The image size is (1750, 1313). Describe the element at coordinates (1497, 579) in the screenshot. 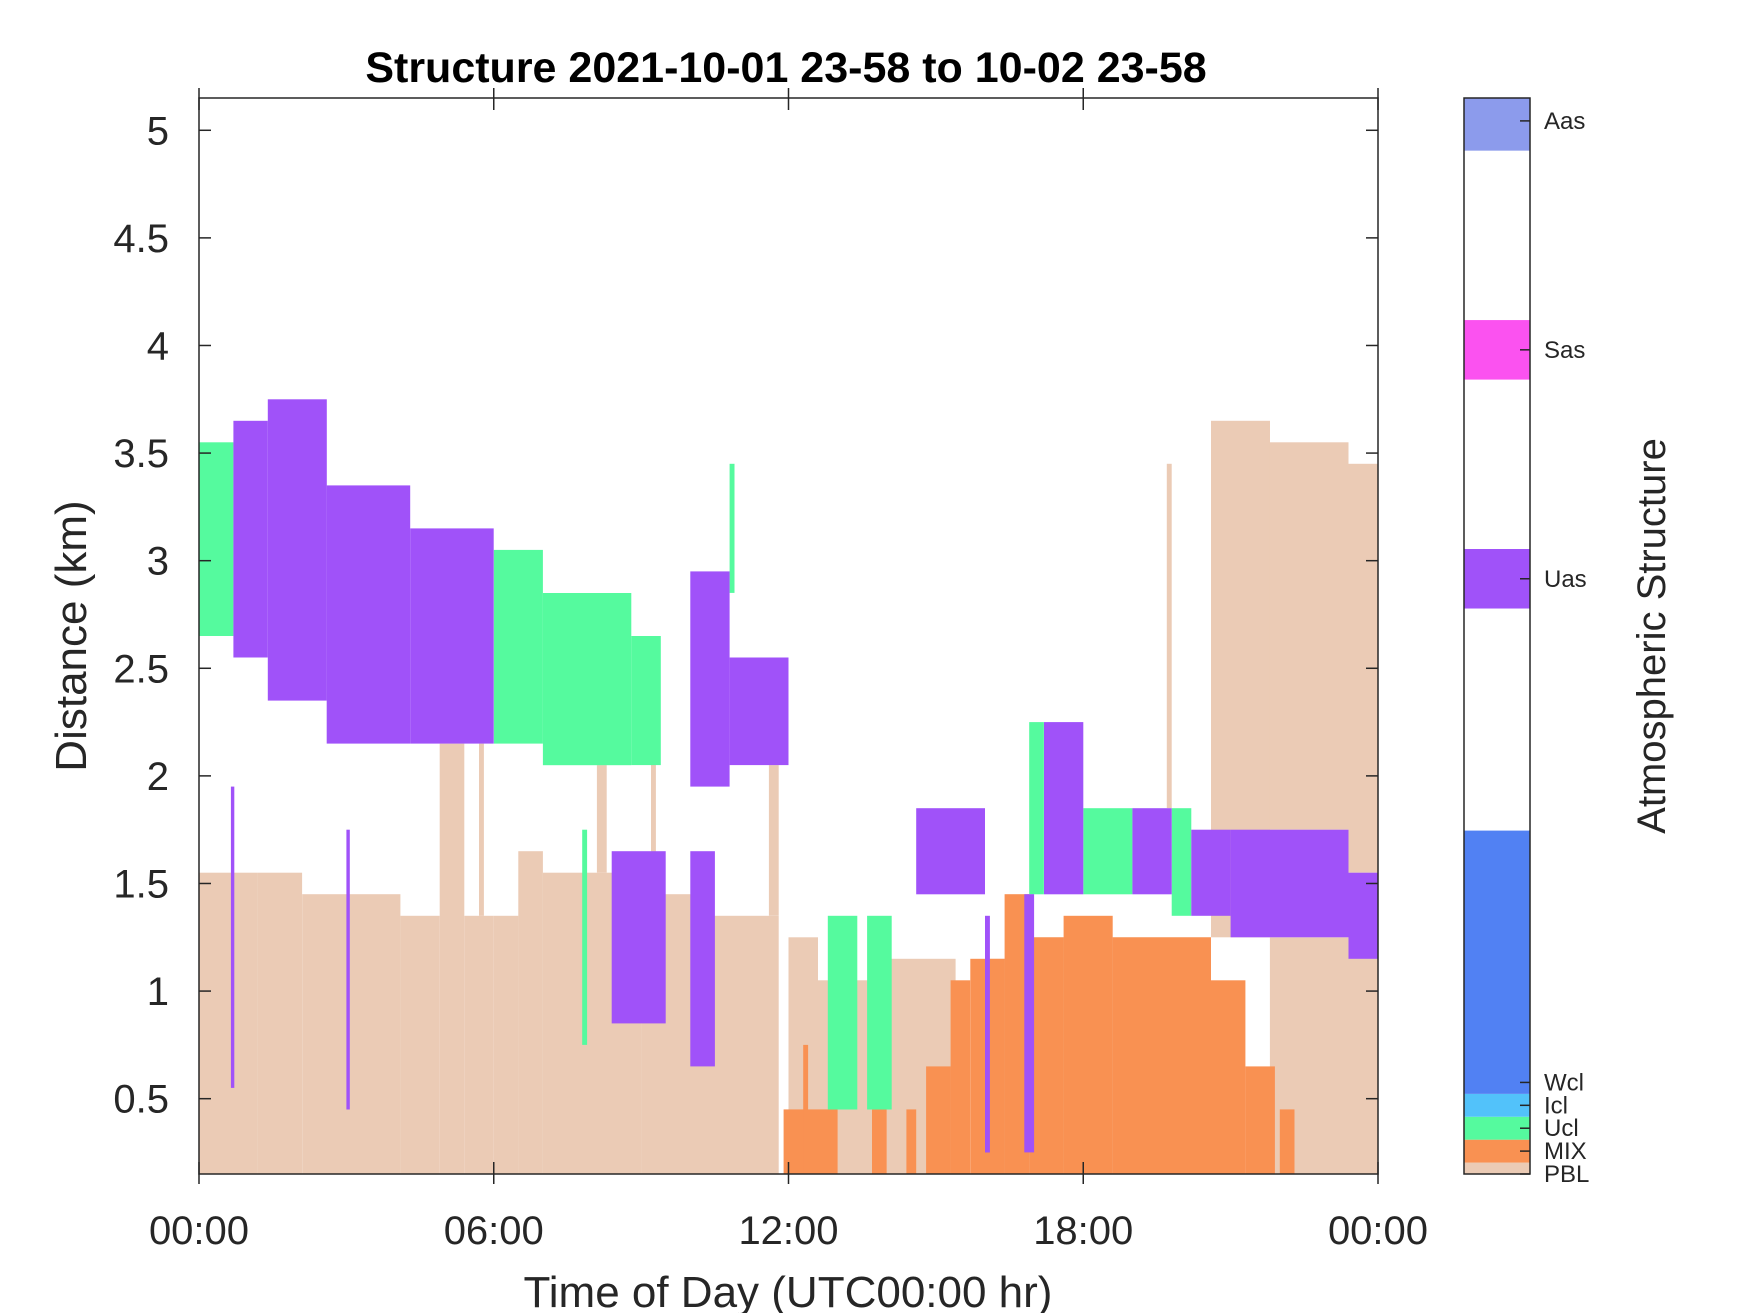

I see `colorbar-swatch-uas` at that location.